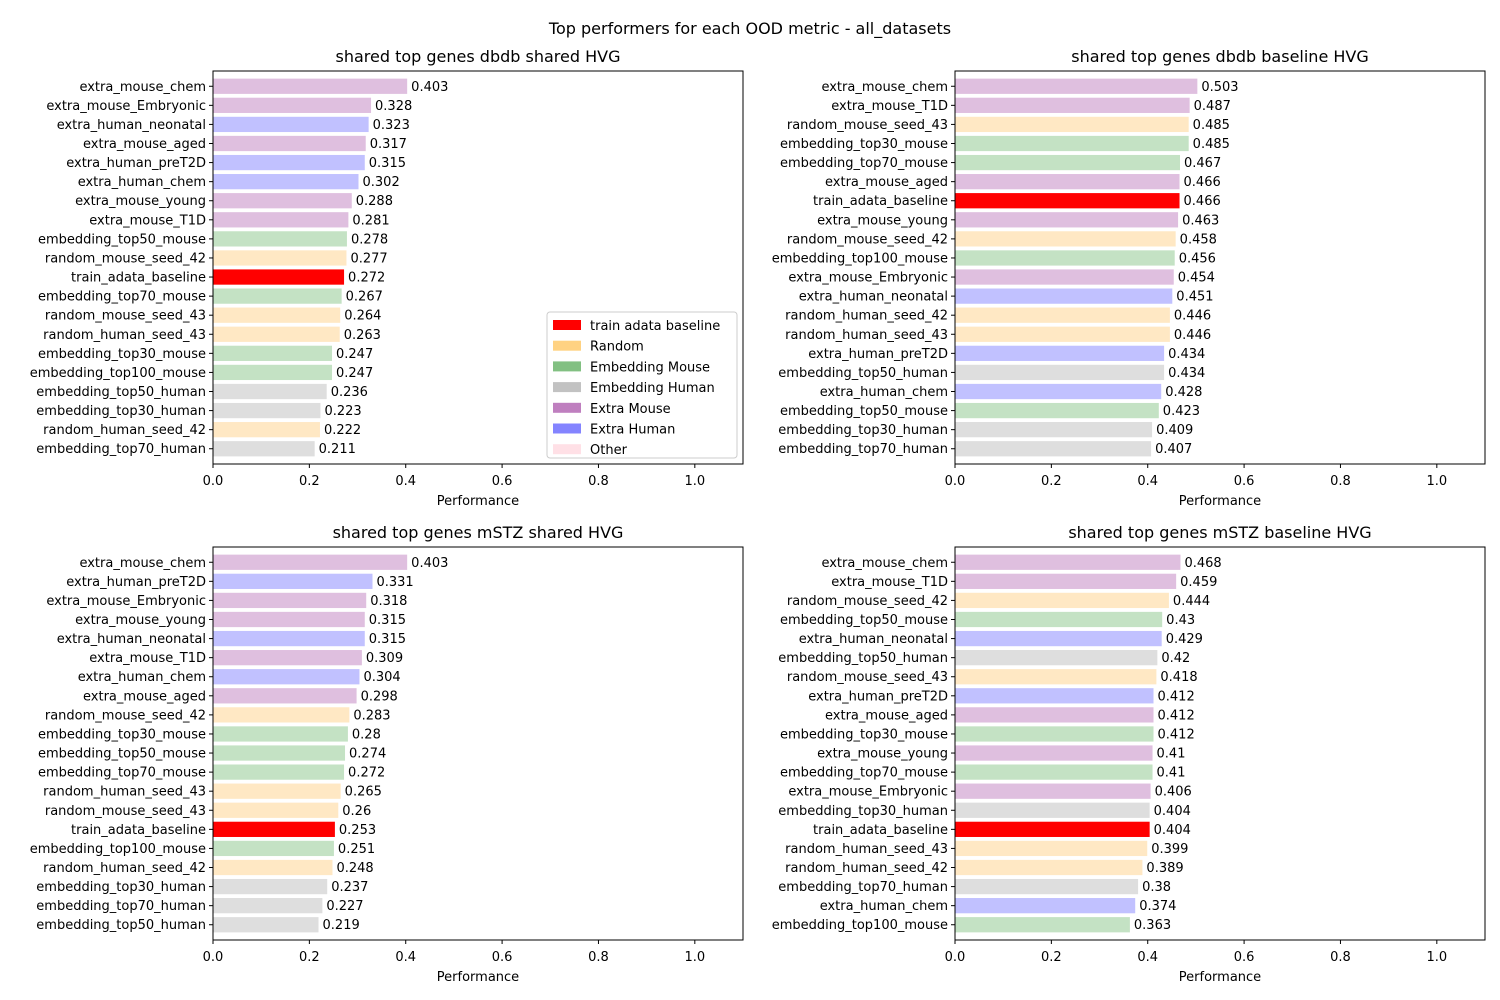 This screenshot has height=1000, width=1500. What do you see at coordinates (1198, 239) in the screenshot?
I see `value-label: 0.458` at bounding box center [1198, 239].